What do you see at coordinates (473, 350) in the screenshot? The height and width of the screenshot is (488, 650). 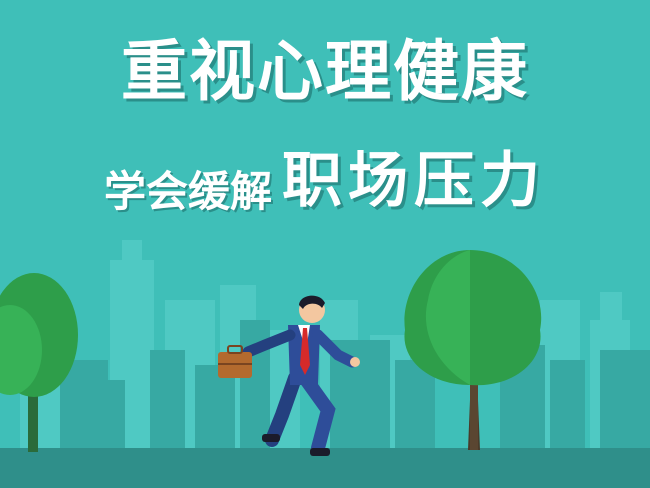 I see `right-tree` at bounding box center [473, 350].